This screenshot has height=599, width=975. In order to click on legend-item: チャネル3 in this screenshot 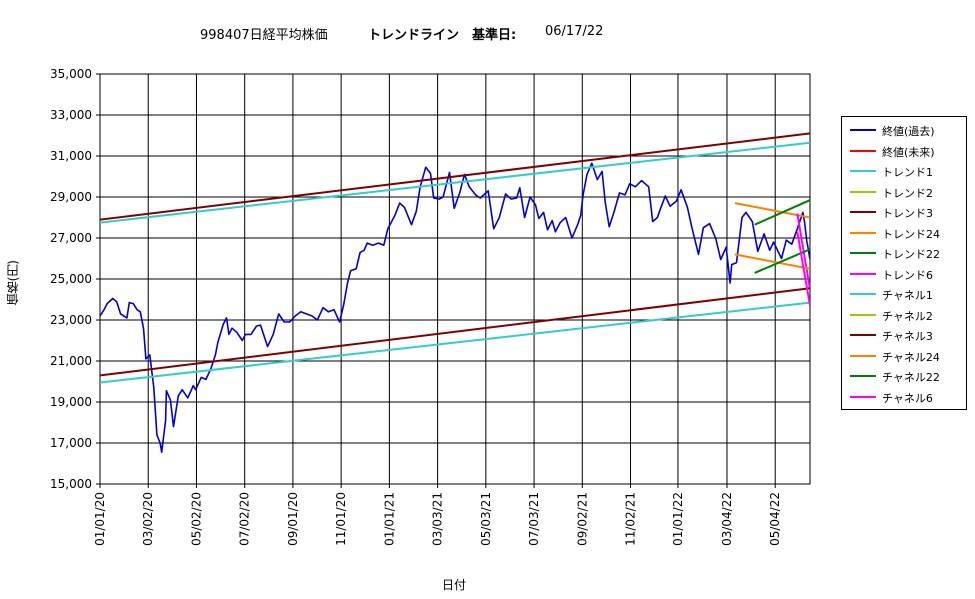, I will do `click(904, 335)`.